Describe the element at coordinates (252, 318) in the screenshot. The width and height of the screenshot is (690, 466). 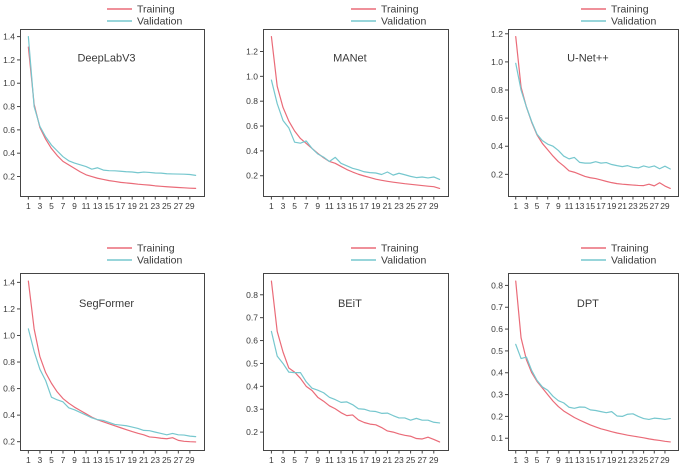
I see `y-tick-label: 0.7` at that location.